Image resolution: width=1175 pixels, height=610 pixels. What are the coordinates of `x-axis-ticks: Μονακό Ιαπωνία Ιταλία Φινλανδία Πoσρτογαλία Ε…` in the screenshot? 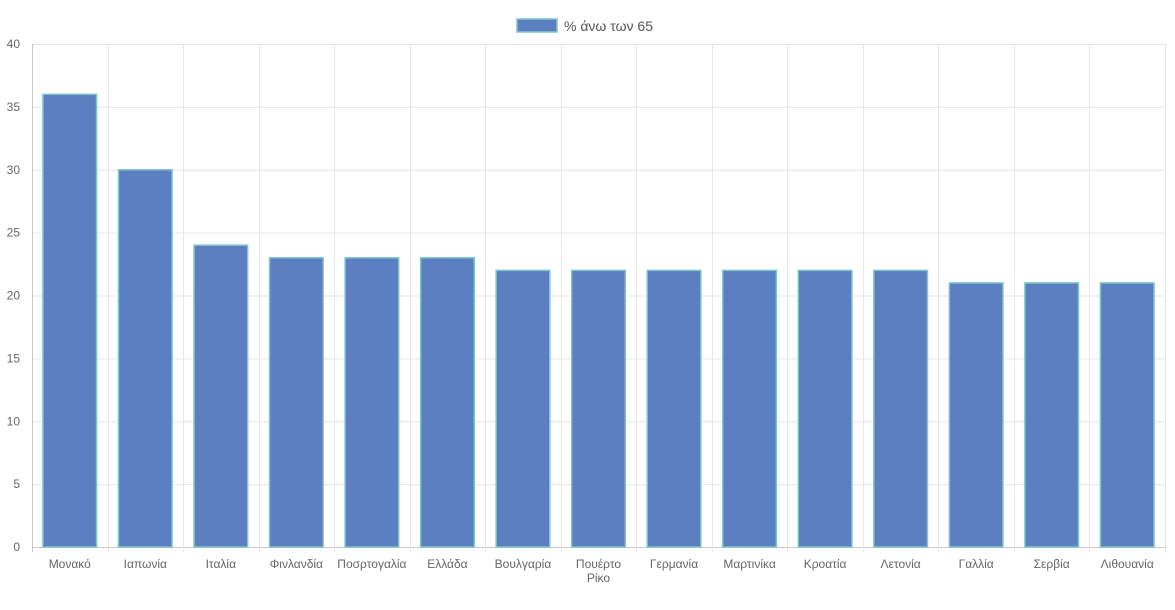 It's located at (601, 571).